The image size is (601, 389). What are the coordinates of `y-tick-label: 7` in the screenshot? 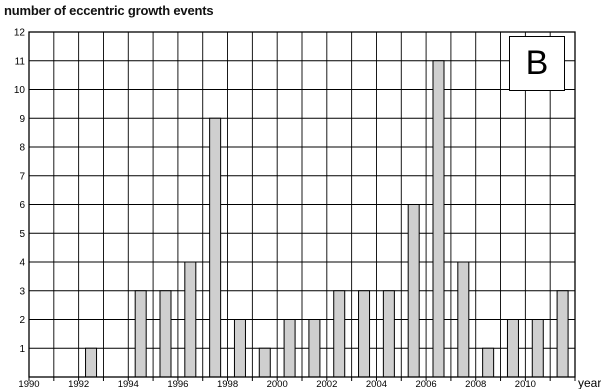 It's located at (22, 176).